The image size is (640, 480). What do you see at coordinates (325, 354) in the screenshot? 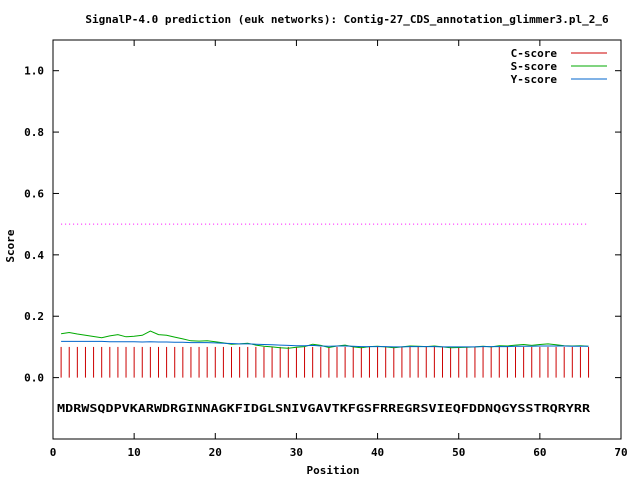
I see `series-layer` at bounding box center [325, 354].